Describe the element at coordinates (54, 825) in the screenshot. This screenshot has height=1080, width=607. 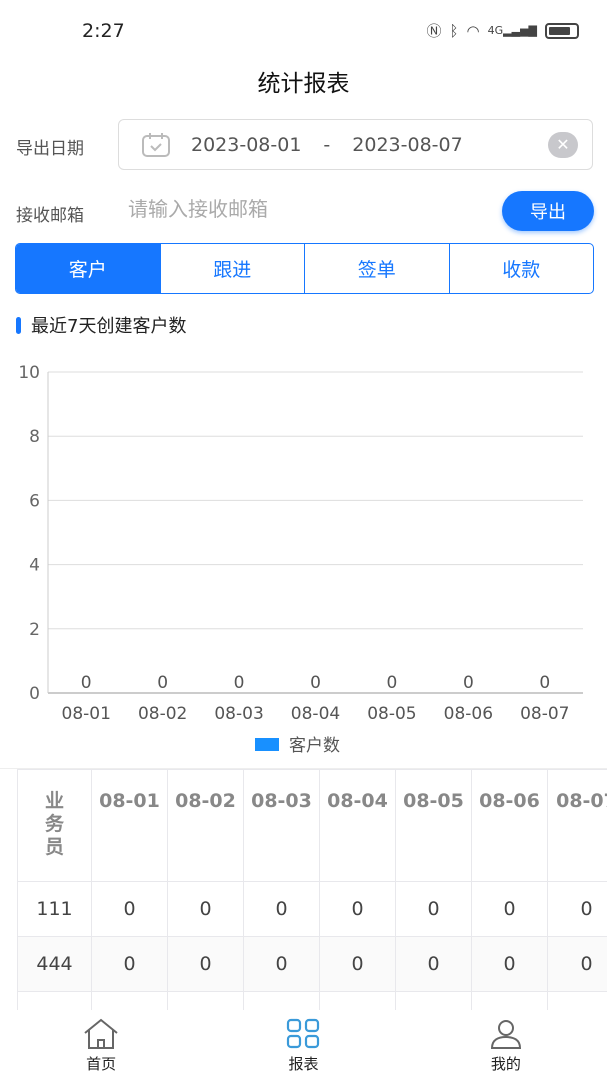
I see `table-header-cell: 业务员` at that location.